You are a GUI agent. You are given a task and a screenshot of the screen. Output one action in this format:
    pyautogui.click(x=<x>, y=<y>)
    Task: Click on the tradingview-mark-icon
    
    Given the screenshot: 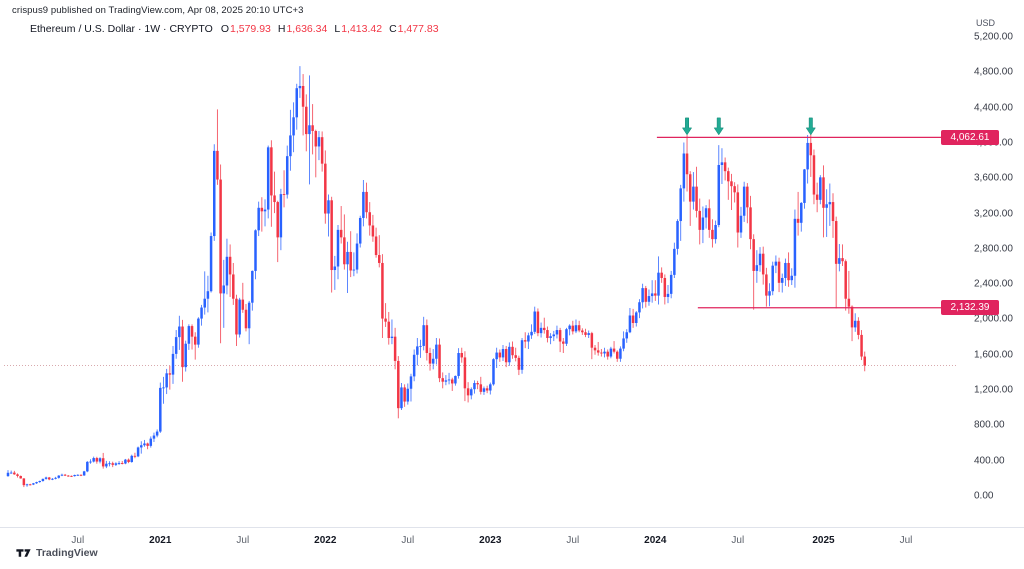 What is the action you would take?
    pyautogui.click(x=23, y=553)
    